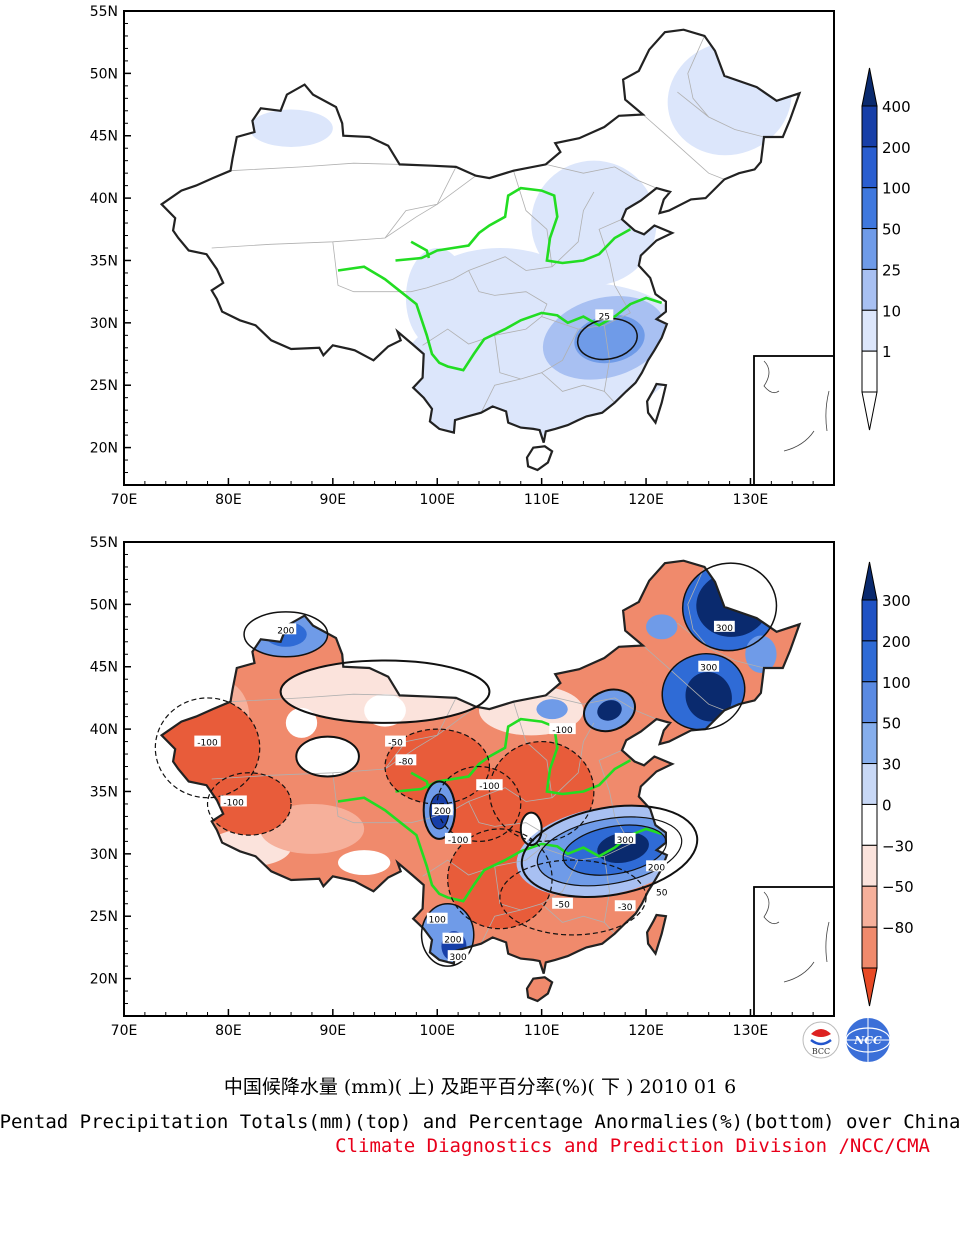  I want to click on x-tick-label: 70E, so click(124, 500).